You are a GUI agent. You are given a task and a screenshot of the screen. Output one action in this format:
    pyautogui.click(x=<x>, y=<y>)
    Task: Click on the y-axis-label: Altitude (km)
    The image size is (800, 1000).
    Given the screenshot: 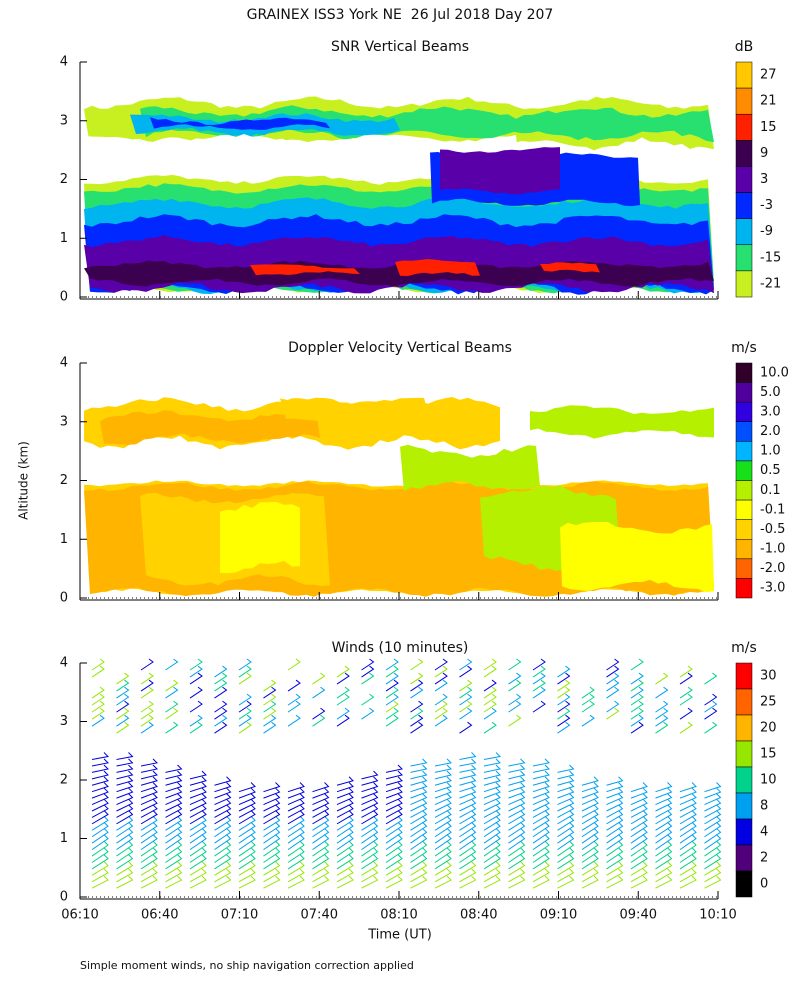 What is the action you would take?
    pyautogui.click(x=24, y=480)
    